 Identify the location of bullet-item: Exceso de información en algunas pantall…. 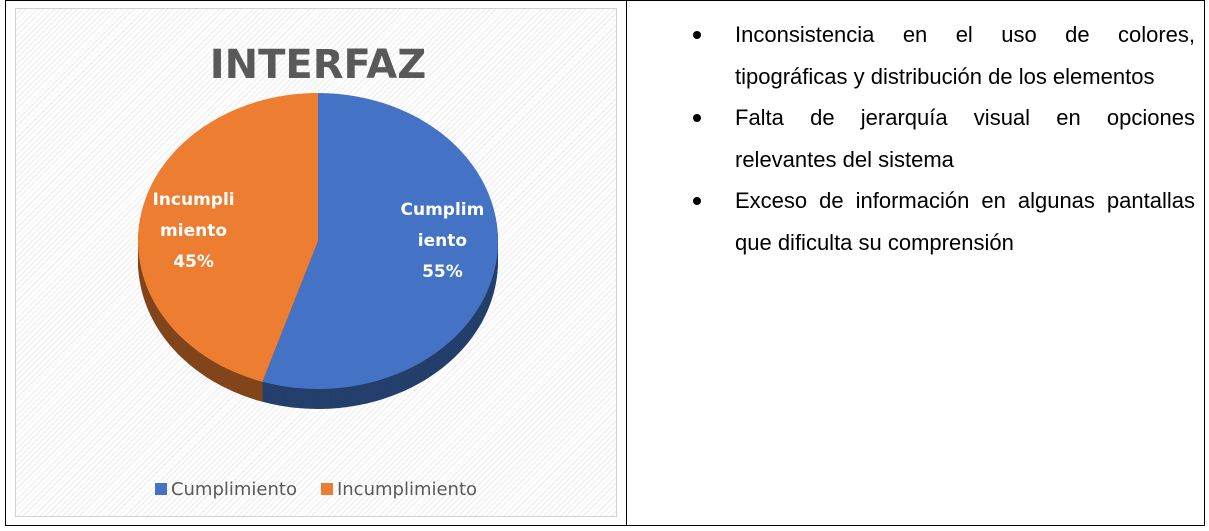
(942, 221).